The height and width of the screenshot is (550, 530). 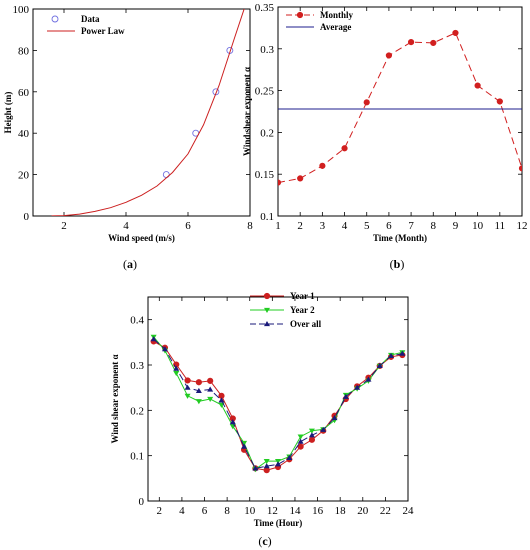 What do you see at coordinates (137, 321) in the screenshot?
I see `y-tick-label: 0.4` at bounding box center [137, 321].